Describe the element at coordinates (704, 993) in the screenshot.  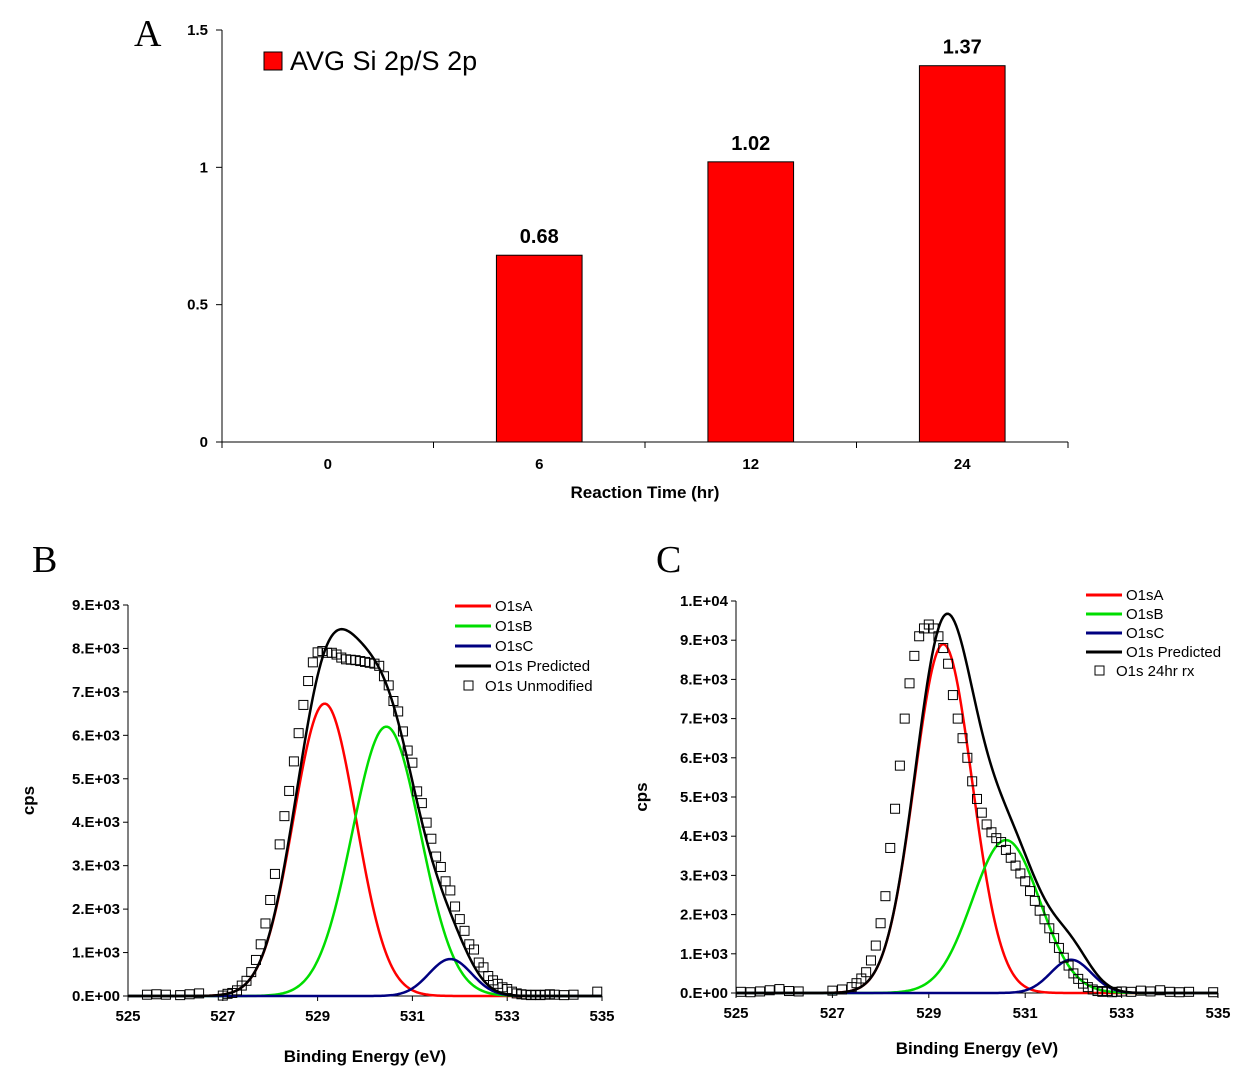
I see `y-tick-label: 0.E+00` at that location.